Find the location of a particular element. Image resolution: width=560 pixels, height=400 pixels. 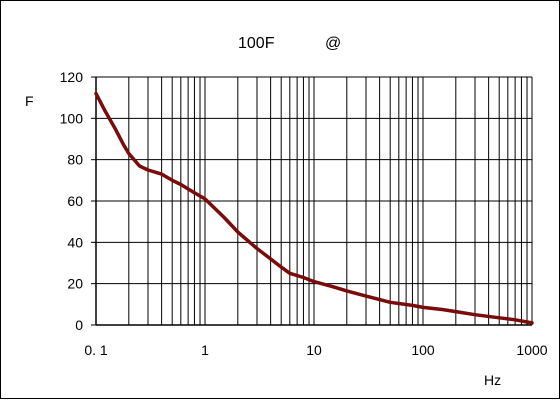

x-axis-label: Hz is located at coordinates (492, 380).